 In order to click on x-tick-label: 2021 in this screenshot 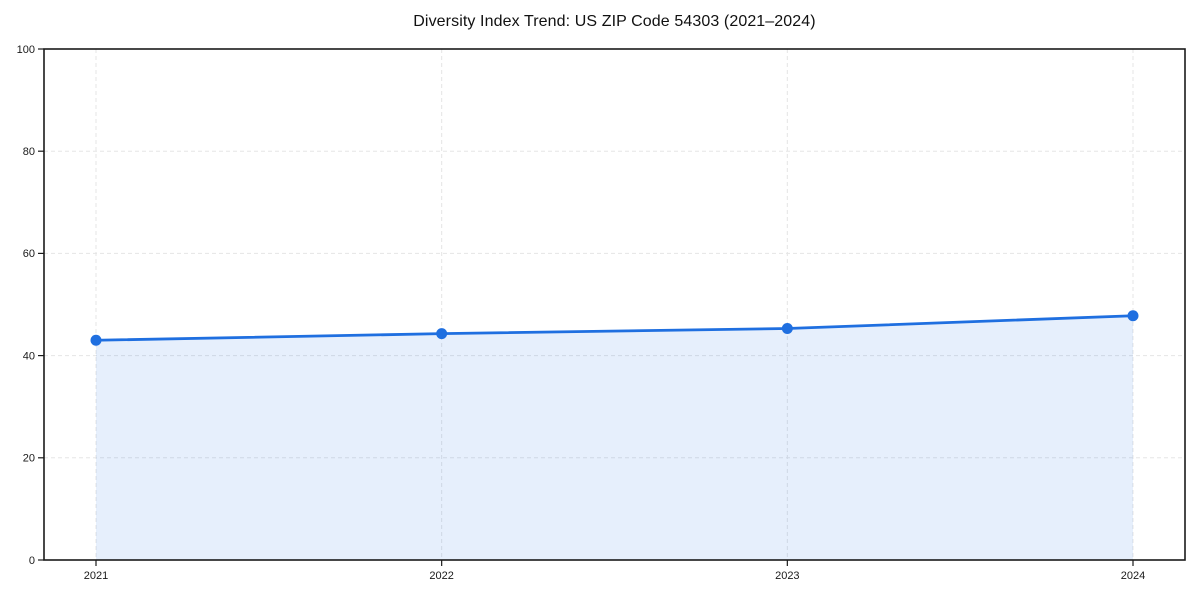, I will do `click(96, 576)`.